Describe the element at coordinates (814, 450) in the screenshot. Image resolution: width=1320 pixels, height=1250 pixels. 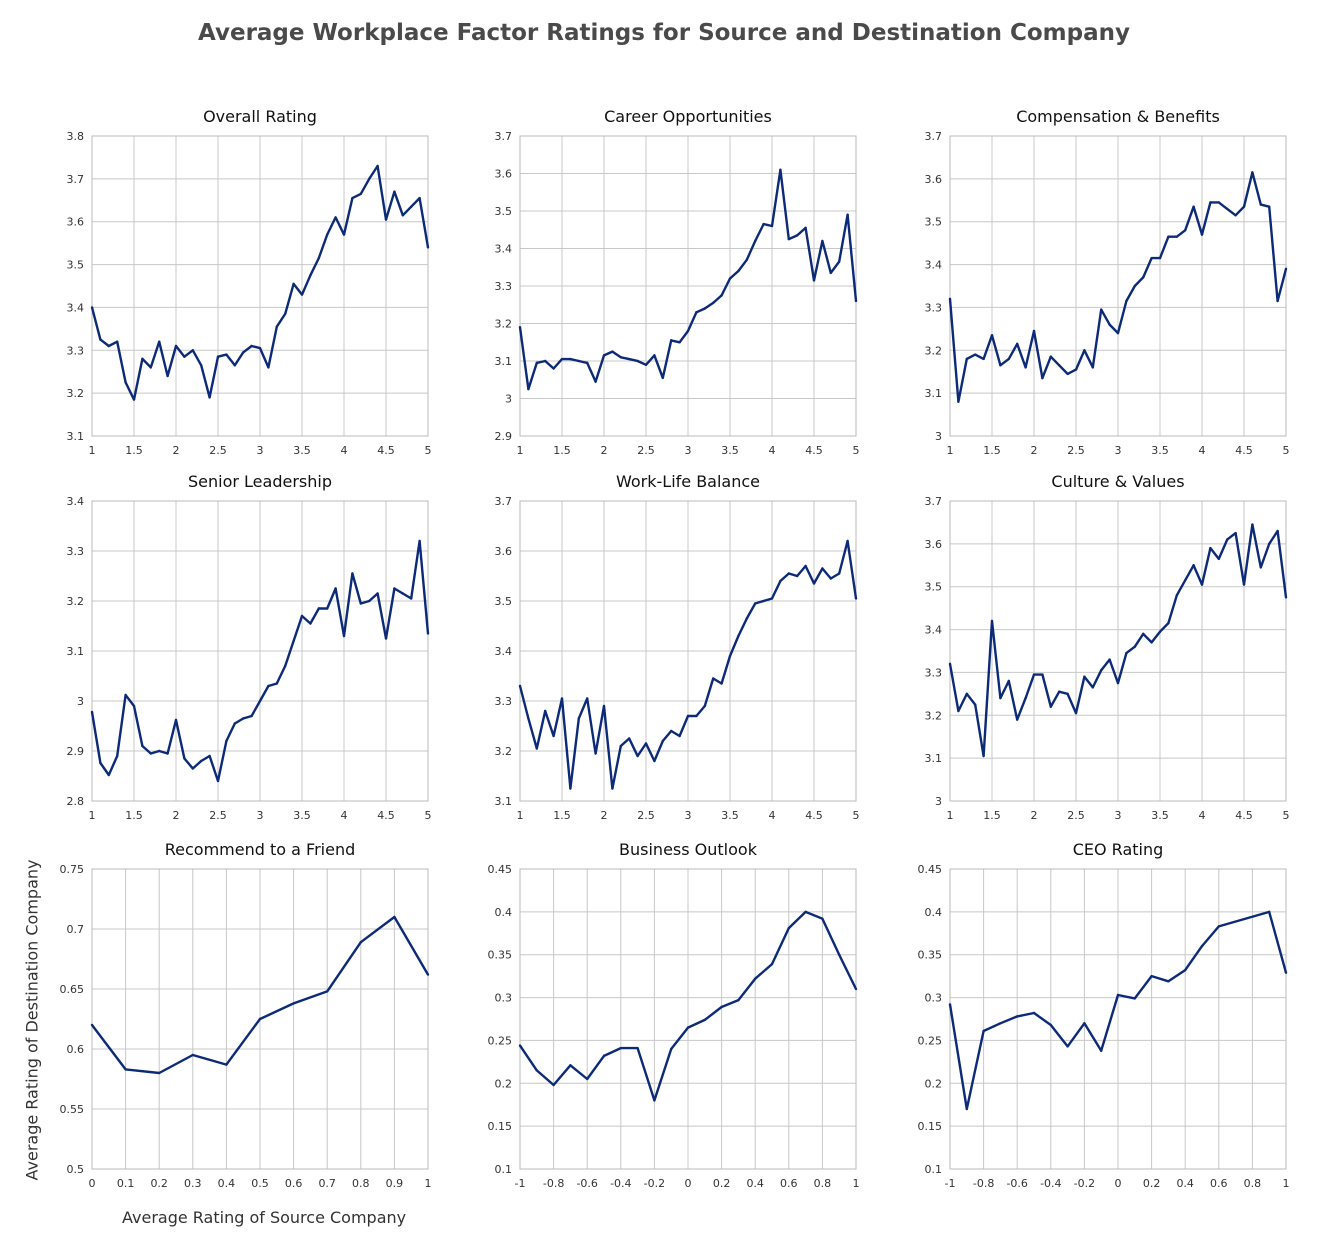
I see `x-tick-label: 4.5` at that location.